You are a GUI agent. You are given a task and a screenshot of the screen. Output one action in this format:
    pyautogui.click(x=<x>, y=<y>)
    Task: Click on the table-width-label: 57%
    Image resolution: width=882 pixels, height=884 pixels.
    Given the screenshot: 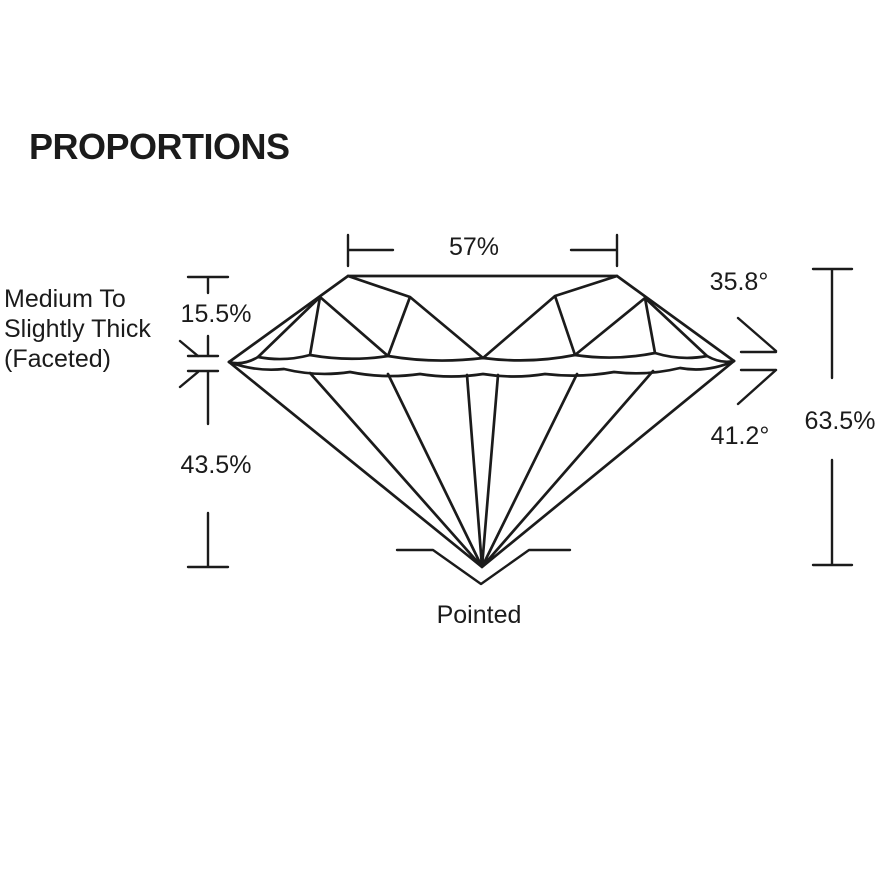 What is the action you would take?
    pyautogui.click(x=474, y=247)
    